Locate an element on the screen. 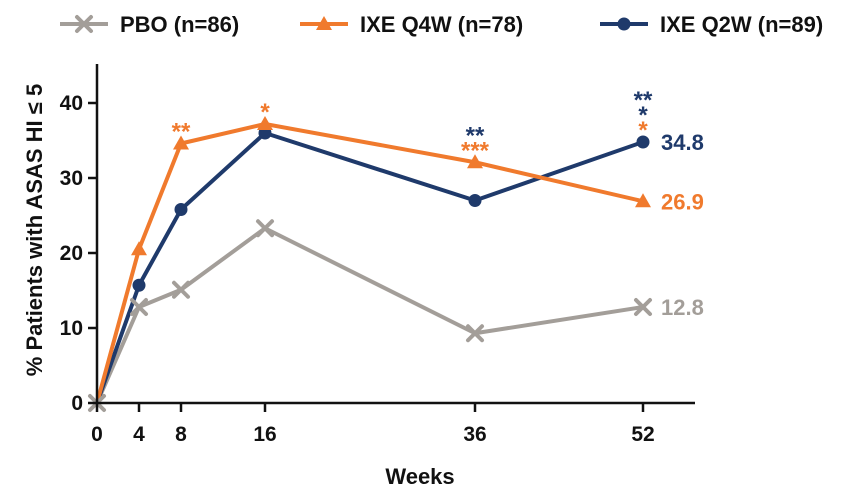 The image size is (849, 491). end-value-label: 34.8 is located at coordinates (682, 142).